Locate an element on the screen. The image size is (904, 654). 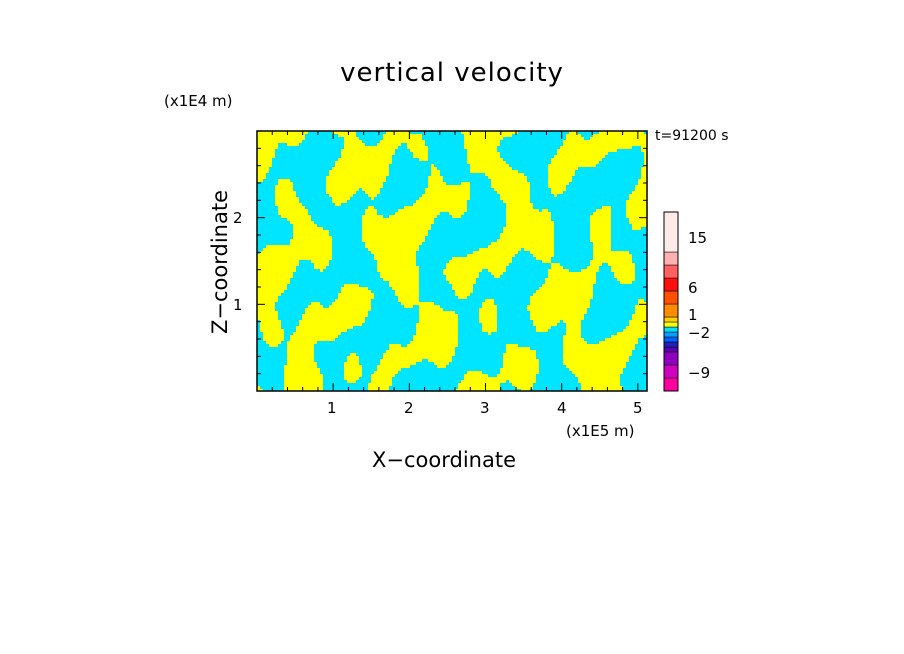
x-tick-label: 3 is located at coordinates (485, 408).